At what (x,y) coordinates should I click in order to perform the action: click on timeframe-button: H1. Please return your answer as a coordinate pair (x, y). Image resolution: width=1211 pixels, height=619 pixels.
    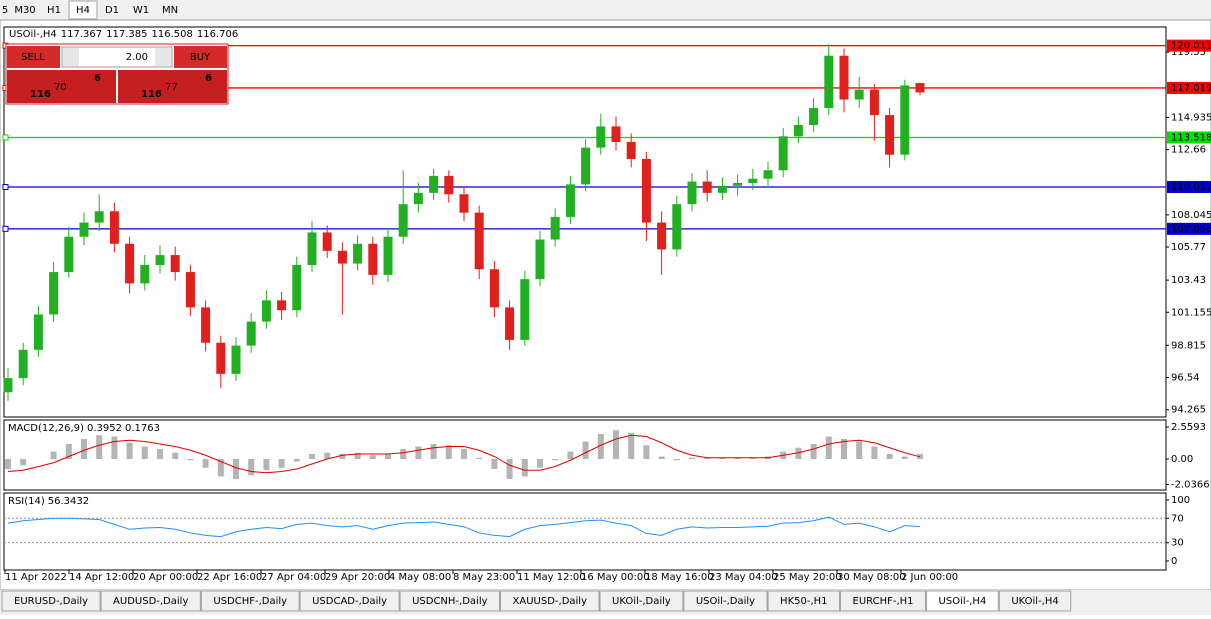
    Looking at the image, I should click on (54, 10).